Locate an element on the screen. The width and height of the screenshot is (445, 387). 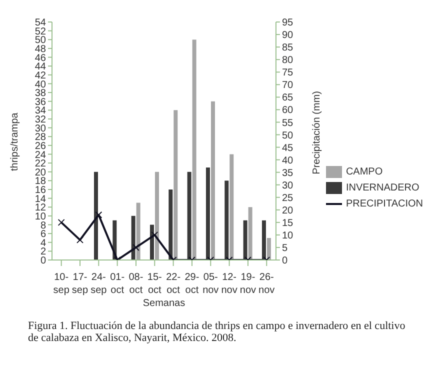
y-tick-label: 52 is located at coordinates (40, 32).